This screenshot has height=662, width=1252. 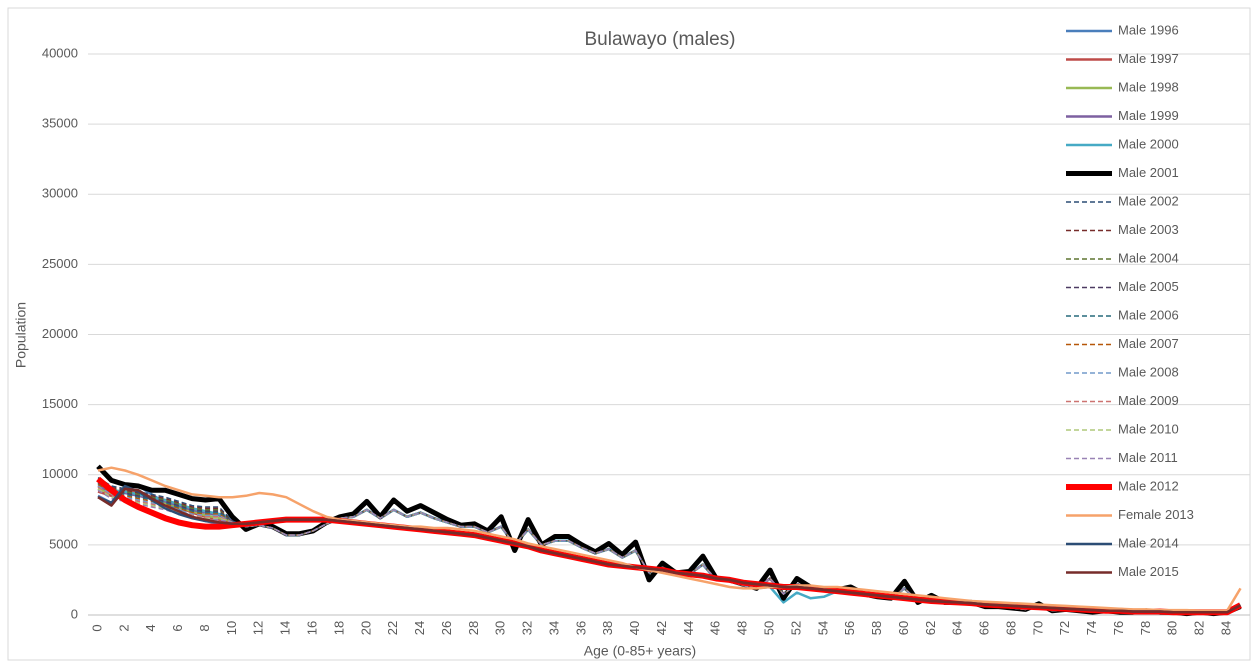 What do you see at coordinates (1148, 428) in the screenshot?
I see `legend-label: Male 2010` at bounding box center [1148, 428].